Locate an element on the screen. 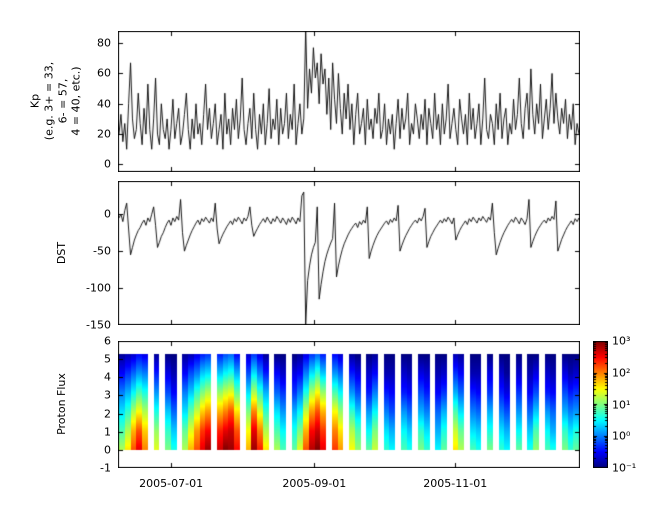 This screenshot has width=665, height=523. kp-axis-label-text: Kp (e.g. 3+ = 33, 6- = 57, 4 = 40, etc.) is located at coordinates (55, 101).